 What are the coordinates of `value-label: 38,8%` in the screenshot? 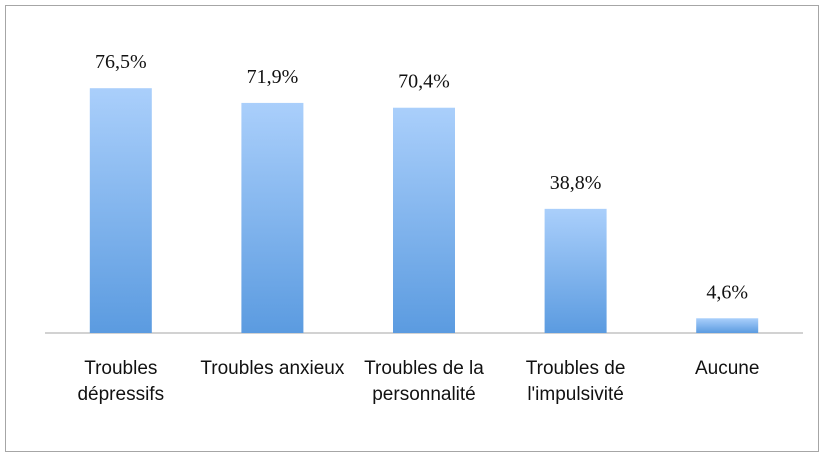 It's located at (576, 183).